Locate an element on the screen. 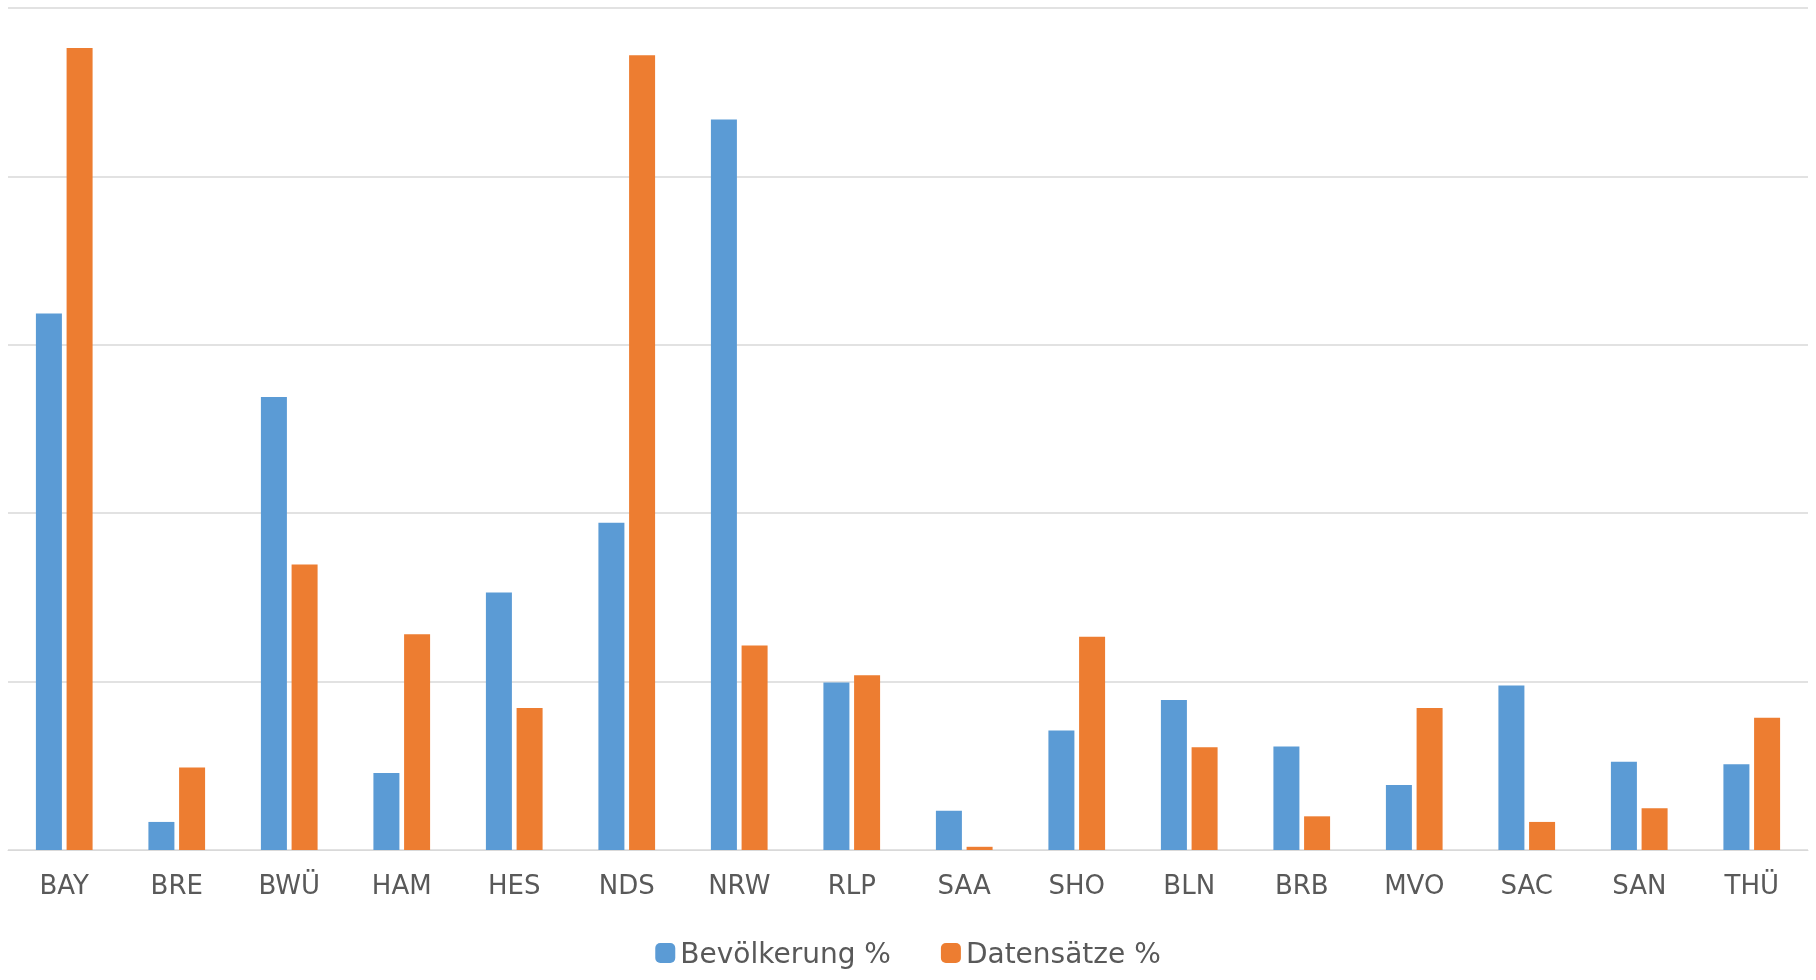 This screenshot has height=980, width=1816. x-tick-label: SAC is located at coordinates (1526, 885).